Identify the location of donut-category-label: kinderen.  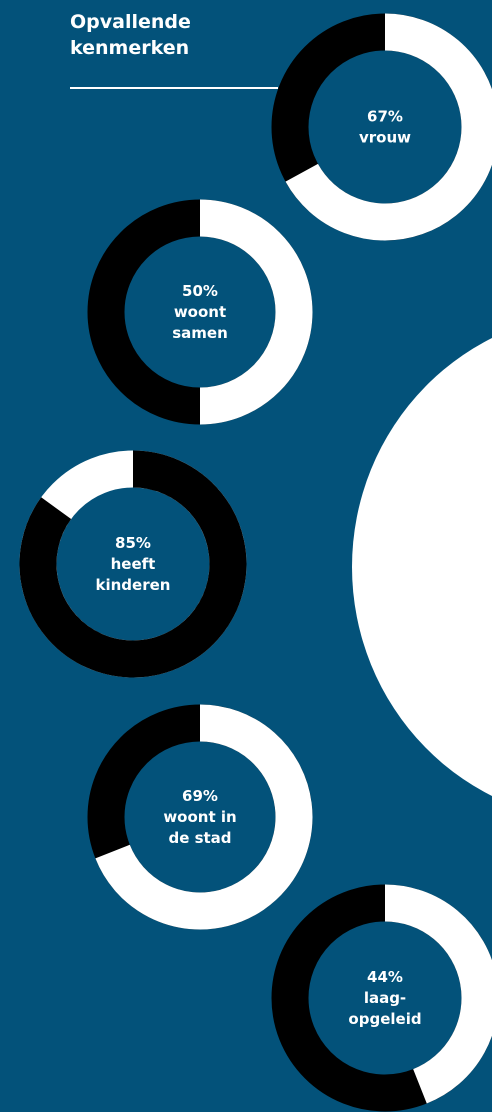
(133, 585).